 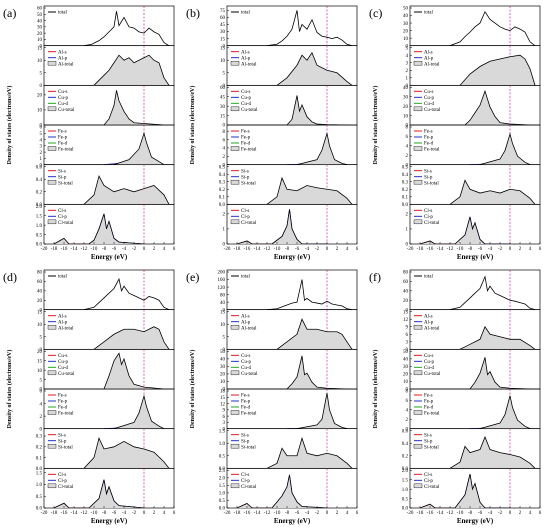 What do you see at coordinates (282, 491) in the screenshot?
I see `series-fill-cl-total` at bounding box center [282, 491].